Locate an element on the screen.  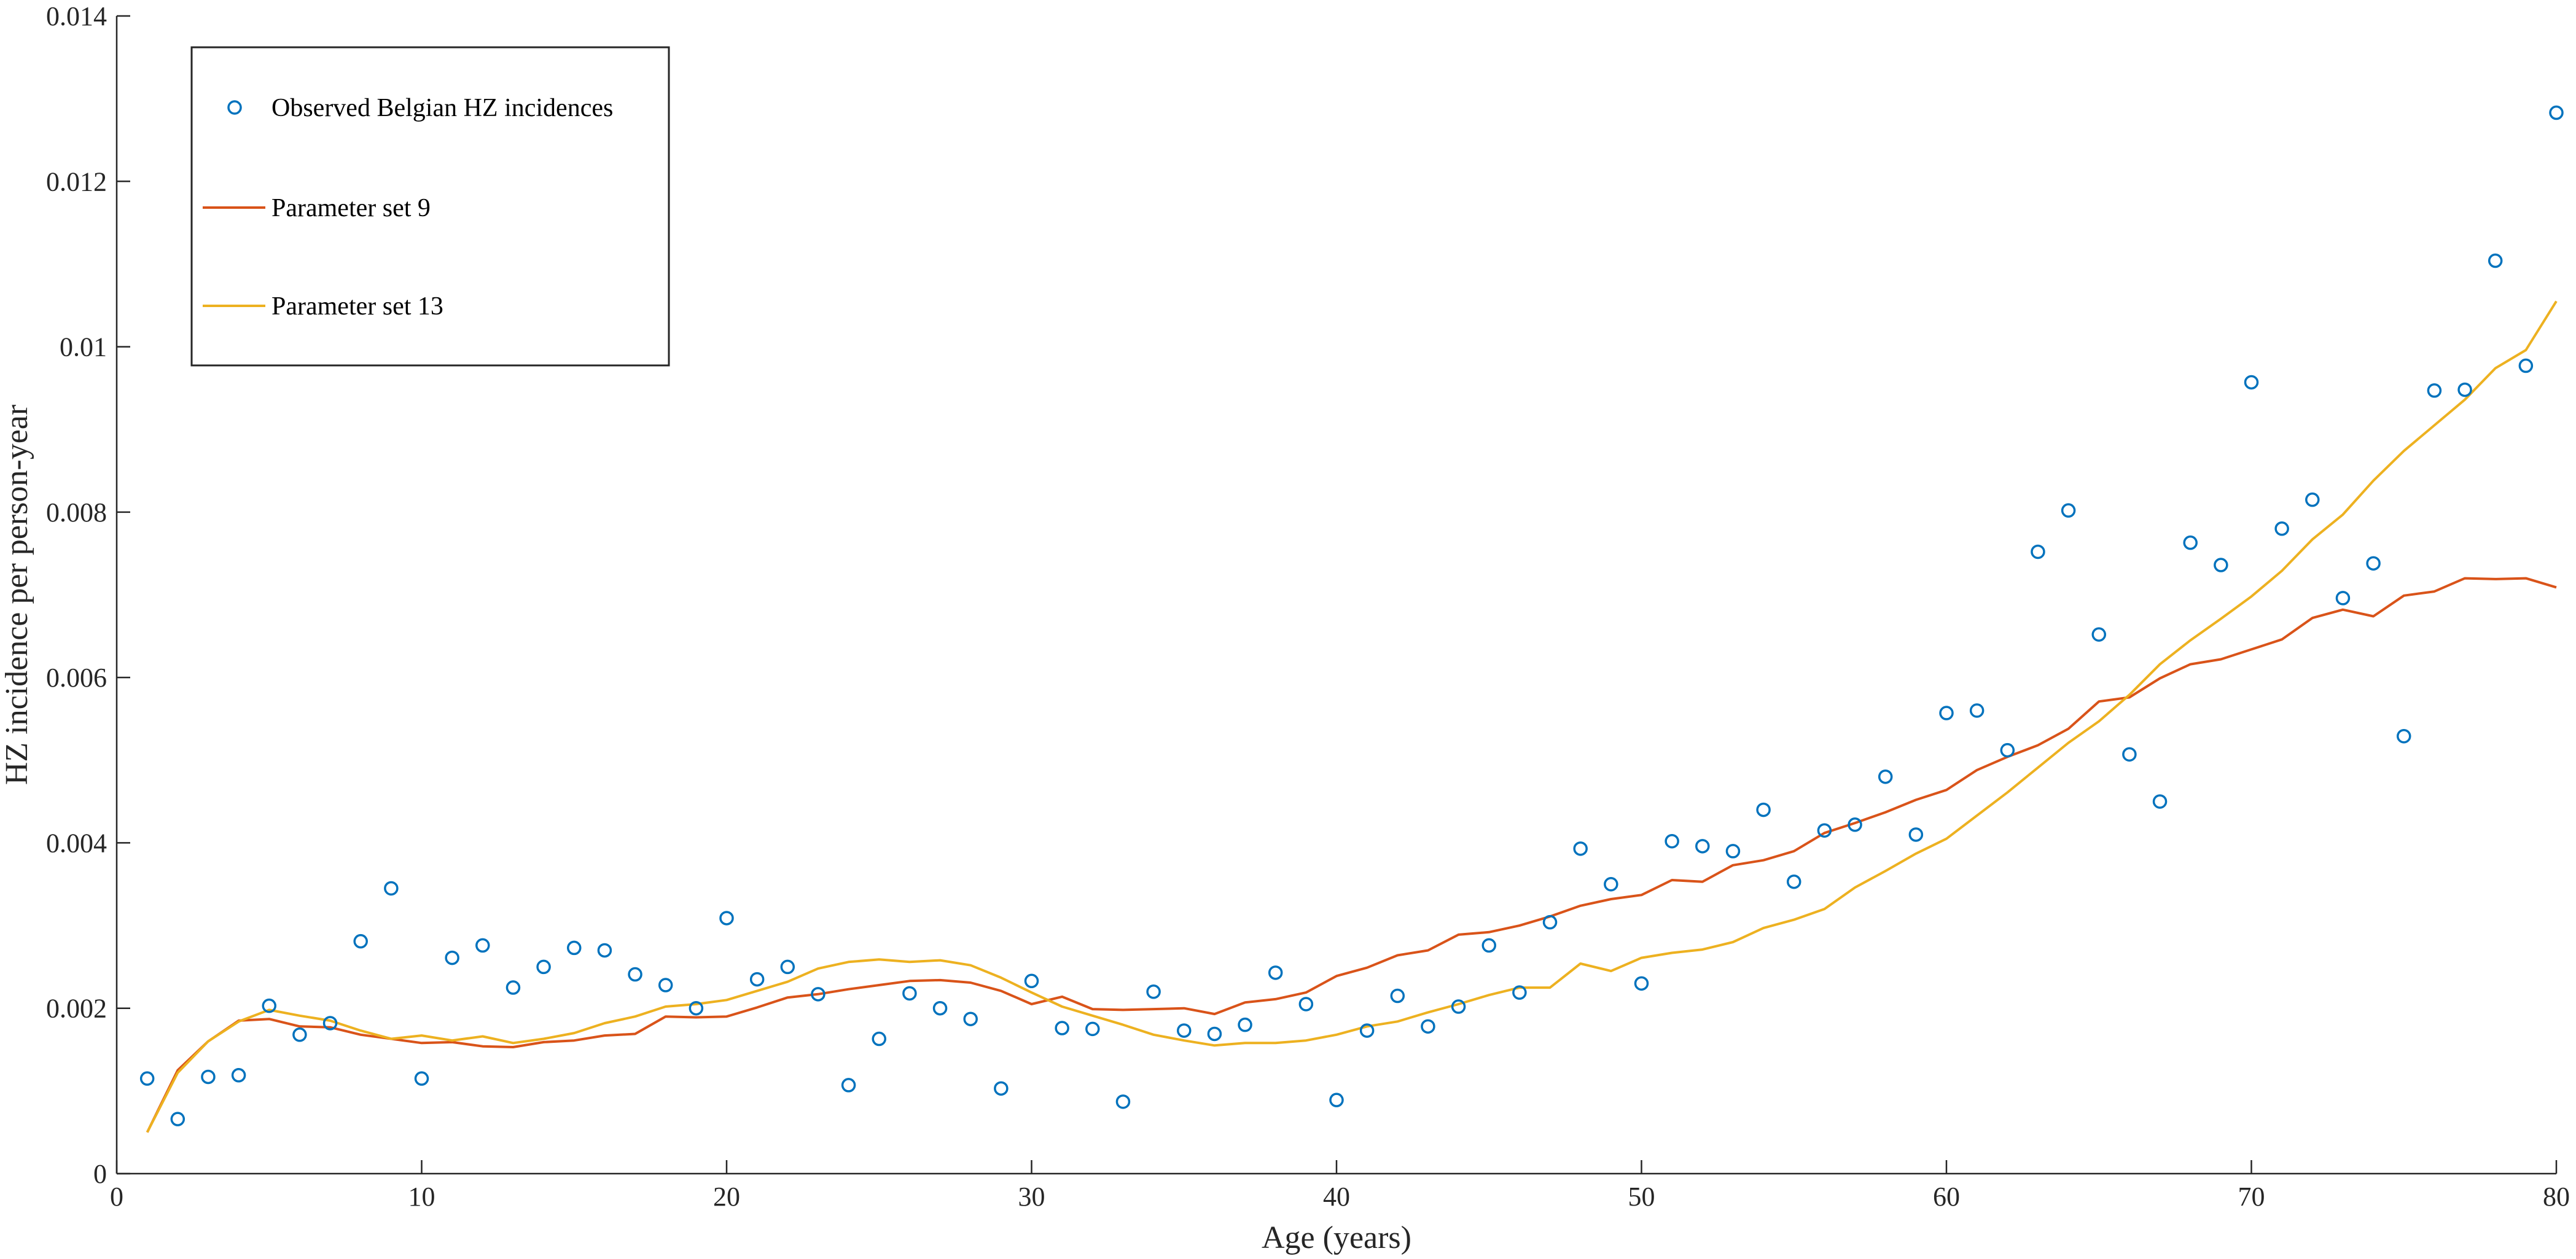
y-tick-label: 0.008 is located at coordinates (76, 512).